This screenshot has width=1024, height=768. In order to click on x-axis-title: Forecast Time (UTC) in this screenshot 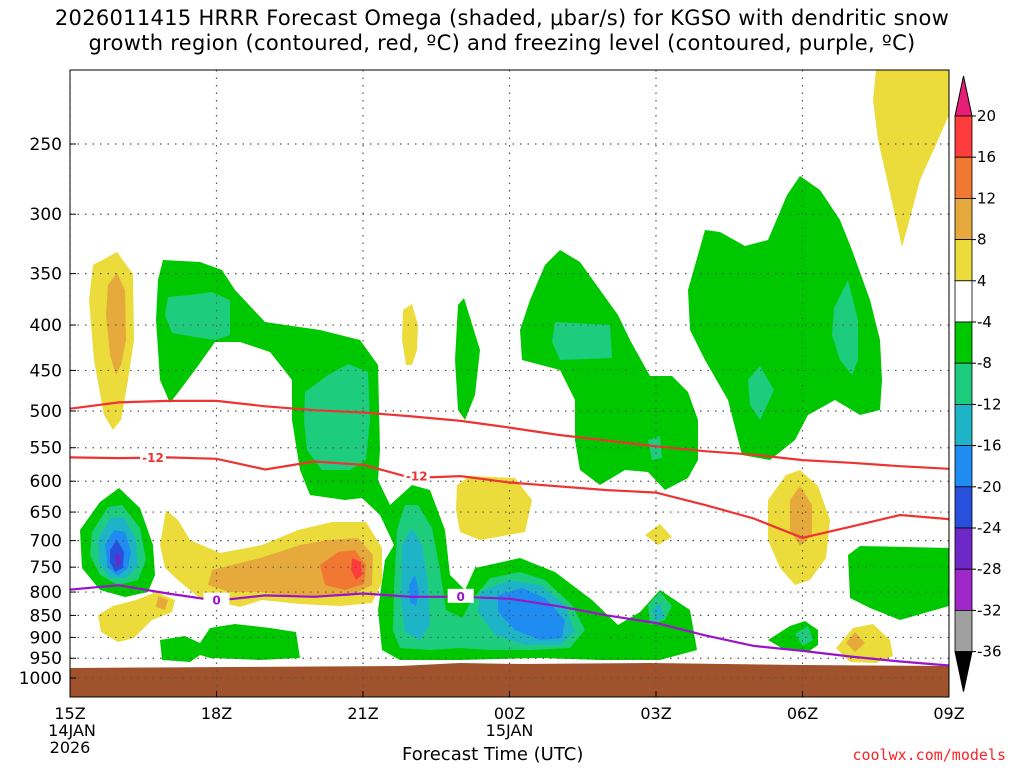, I will do `click(493, 754)`.